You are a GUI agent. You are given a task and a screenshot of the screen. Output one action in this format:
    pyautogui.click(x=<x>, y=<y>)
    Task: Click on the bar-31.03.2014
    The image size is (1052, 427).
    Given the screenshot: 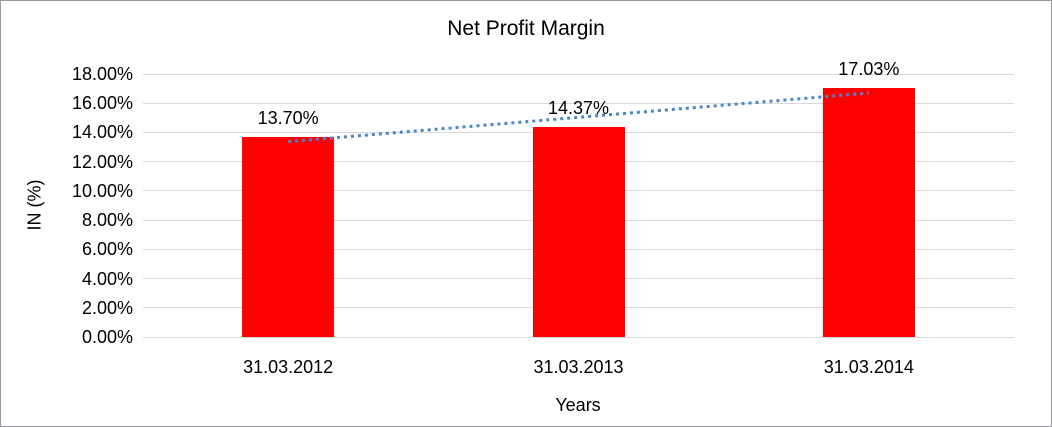 What is the action you would take?
    pyautogui.click(x=868, y=212)
    